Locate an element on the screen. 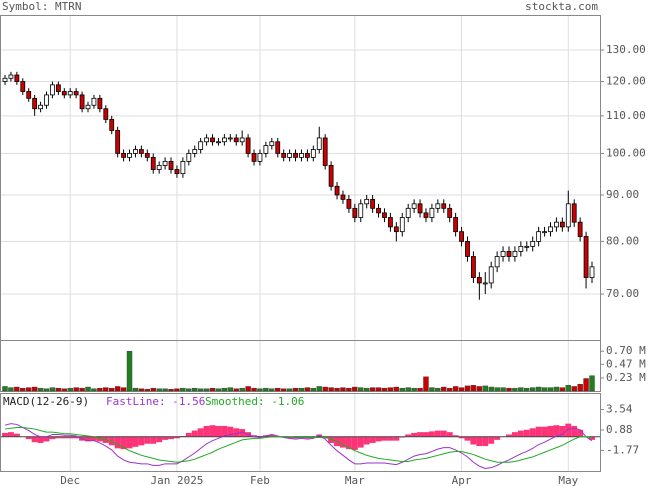 The image size is (655, 486). y-tick-label: 0.70 M is located at coordinates (626, 350).